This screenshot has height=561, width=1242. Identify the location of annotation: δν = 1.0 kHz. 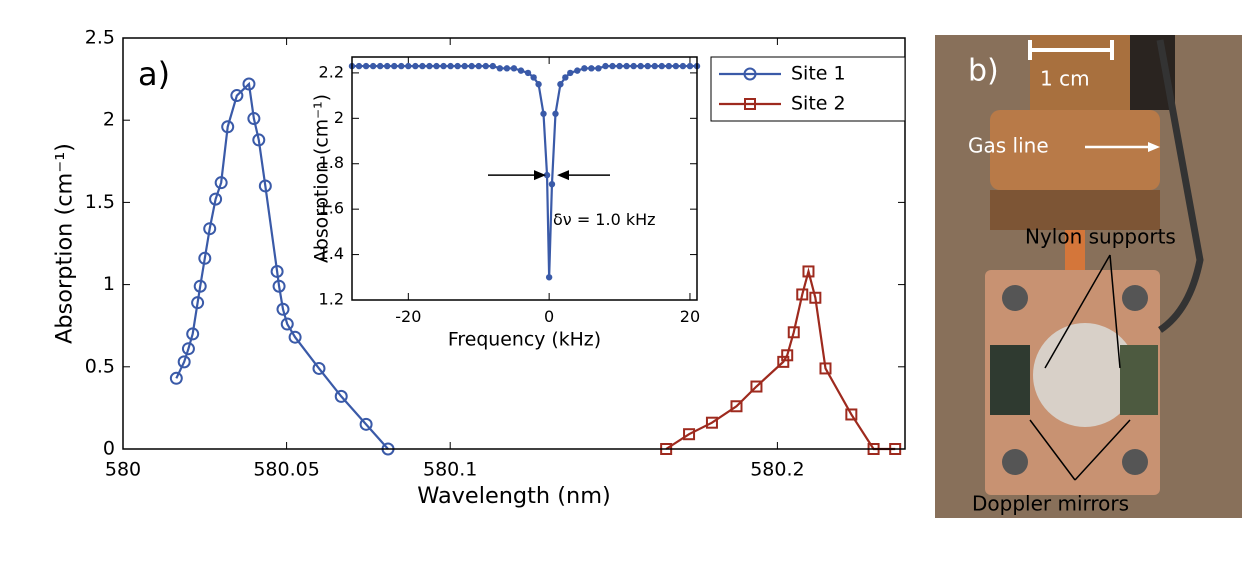
(604, 219).